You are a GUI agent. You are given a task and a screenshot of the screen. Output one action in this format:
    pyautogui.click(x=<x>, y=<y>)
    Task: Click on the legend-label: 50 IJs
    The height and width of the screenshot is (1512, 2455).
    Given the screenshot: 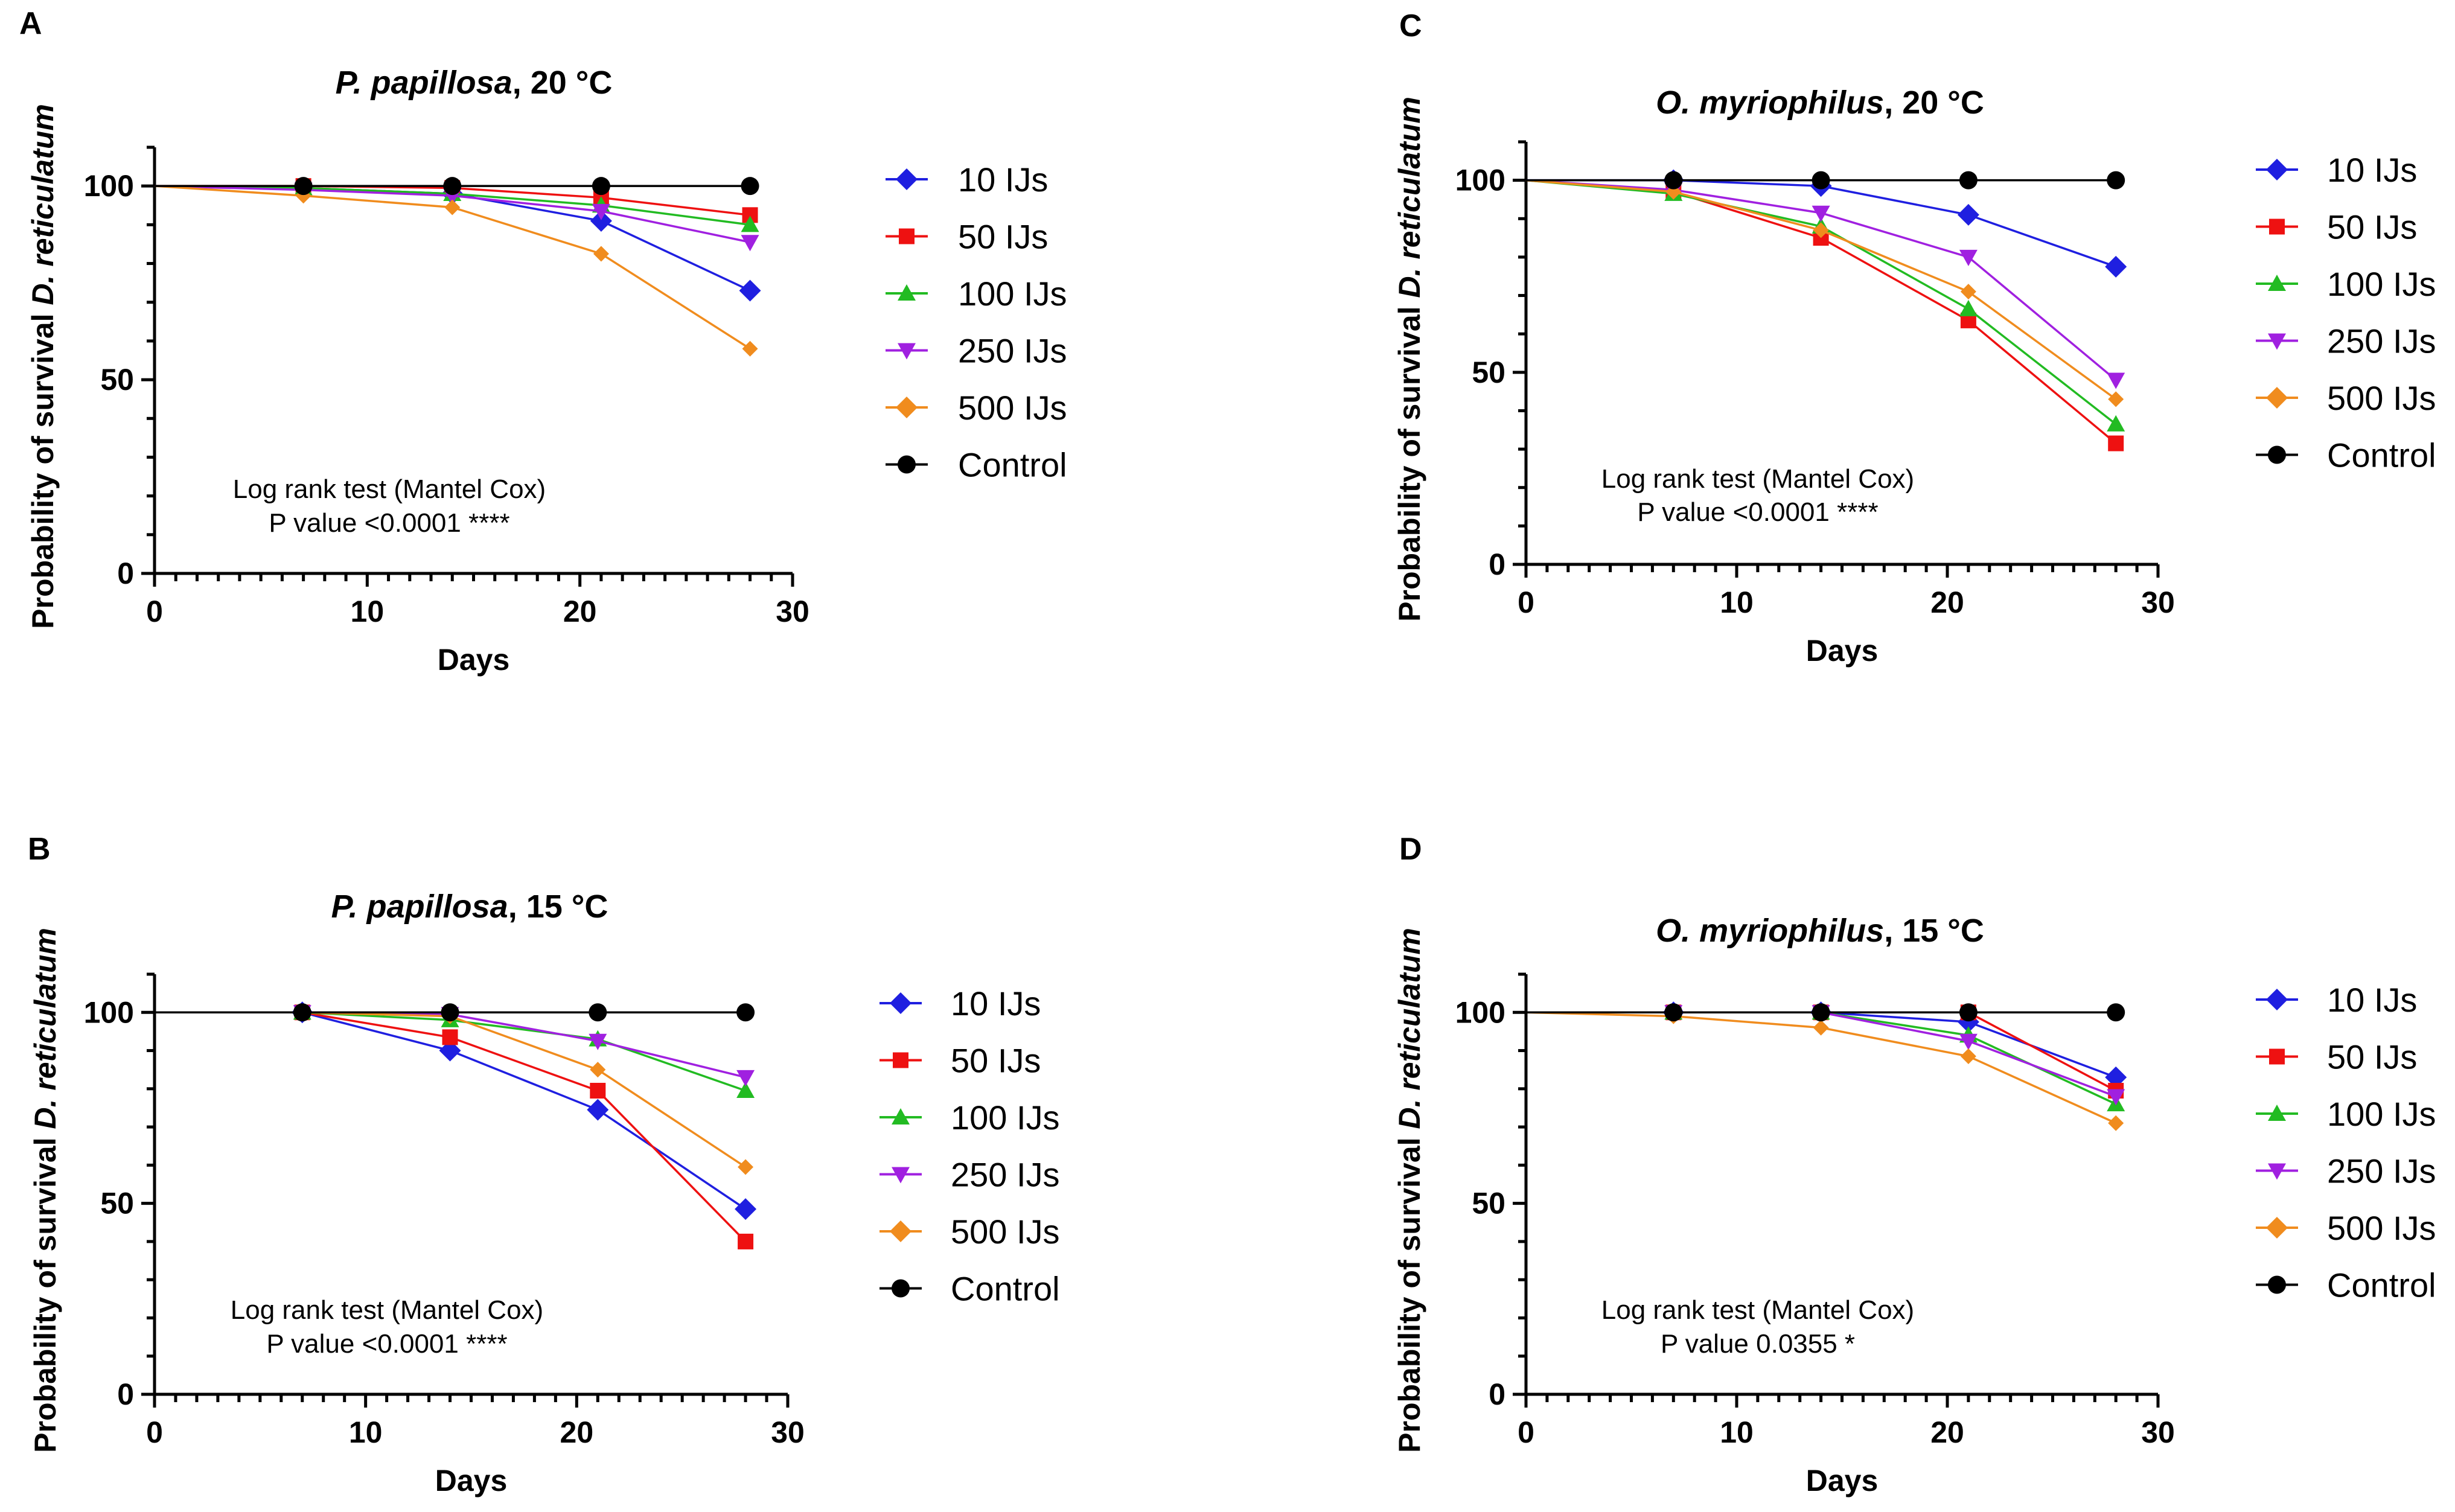 What is the action you would take?
    pyautogui.click(x=996, y=1061)
    